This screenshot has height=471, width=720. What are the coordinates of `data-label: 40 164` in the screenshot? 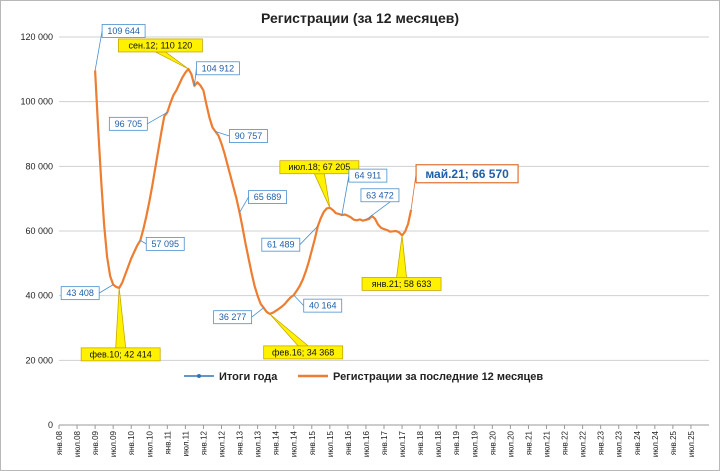 It's located at (318, 303).